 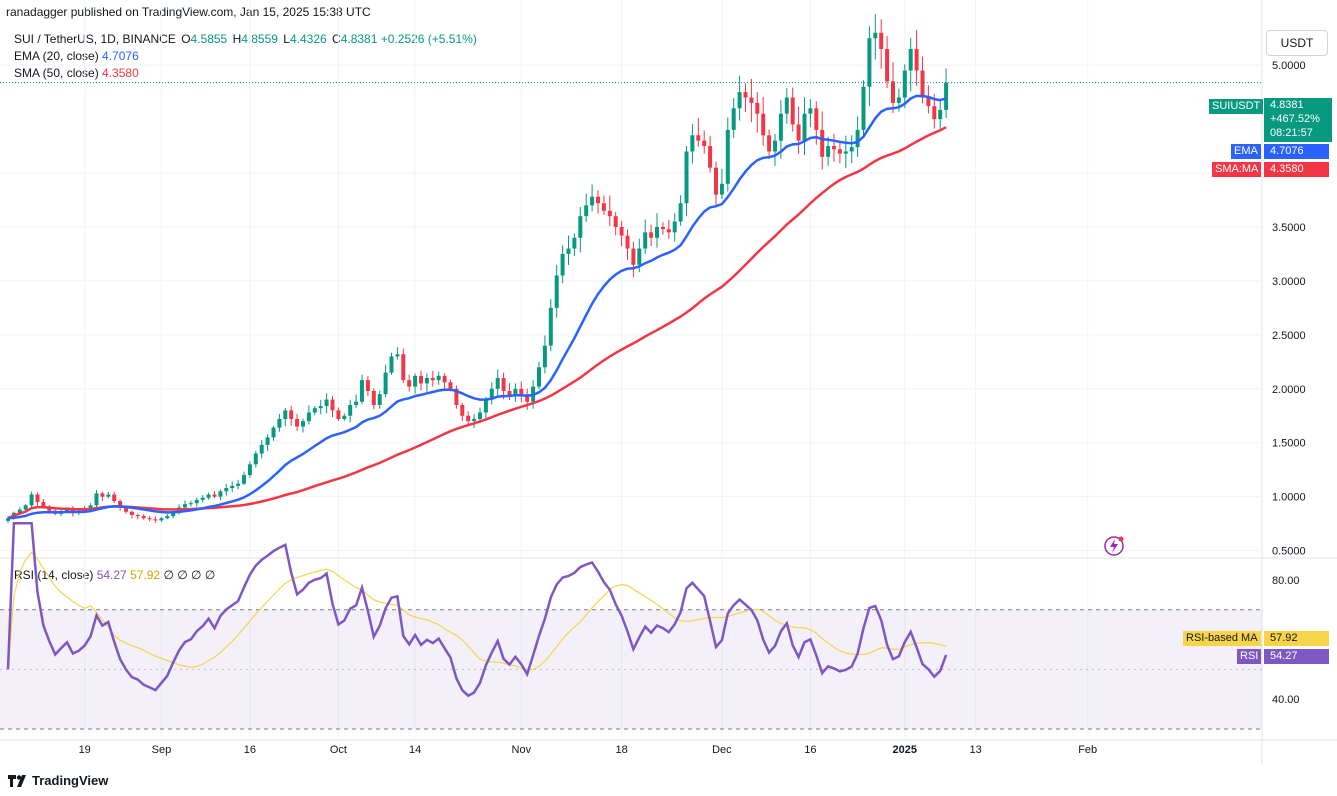 I want to click on lightning-icon-ring, so click(x=1114, y=546).